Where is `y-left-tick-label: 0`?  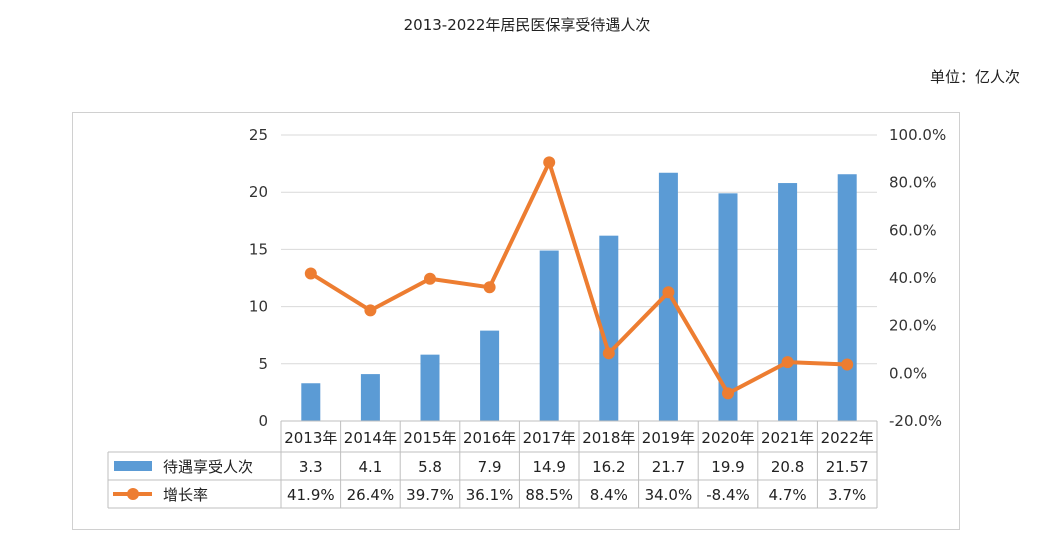
y-left-tick-label: 0 is located at coordinates (263, 421).